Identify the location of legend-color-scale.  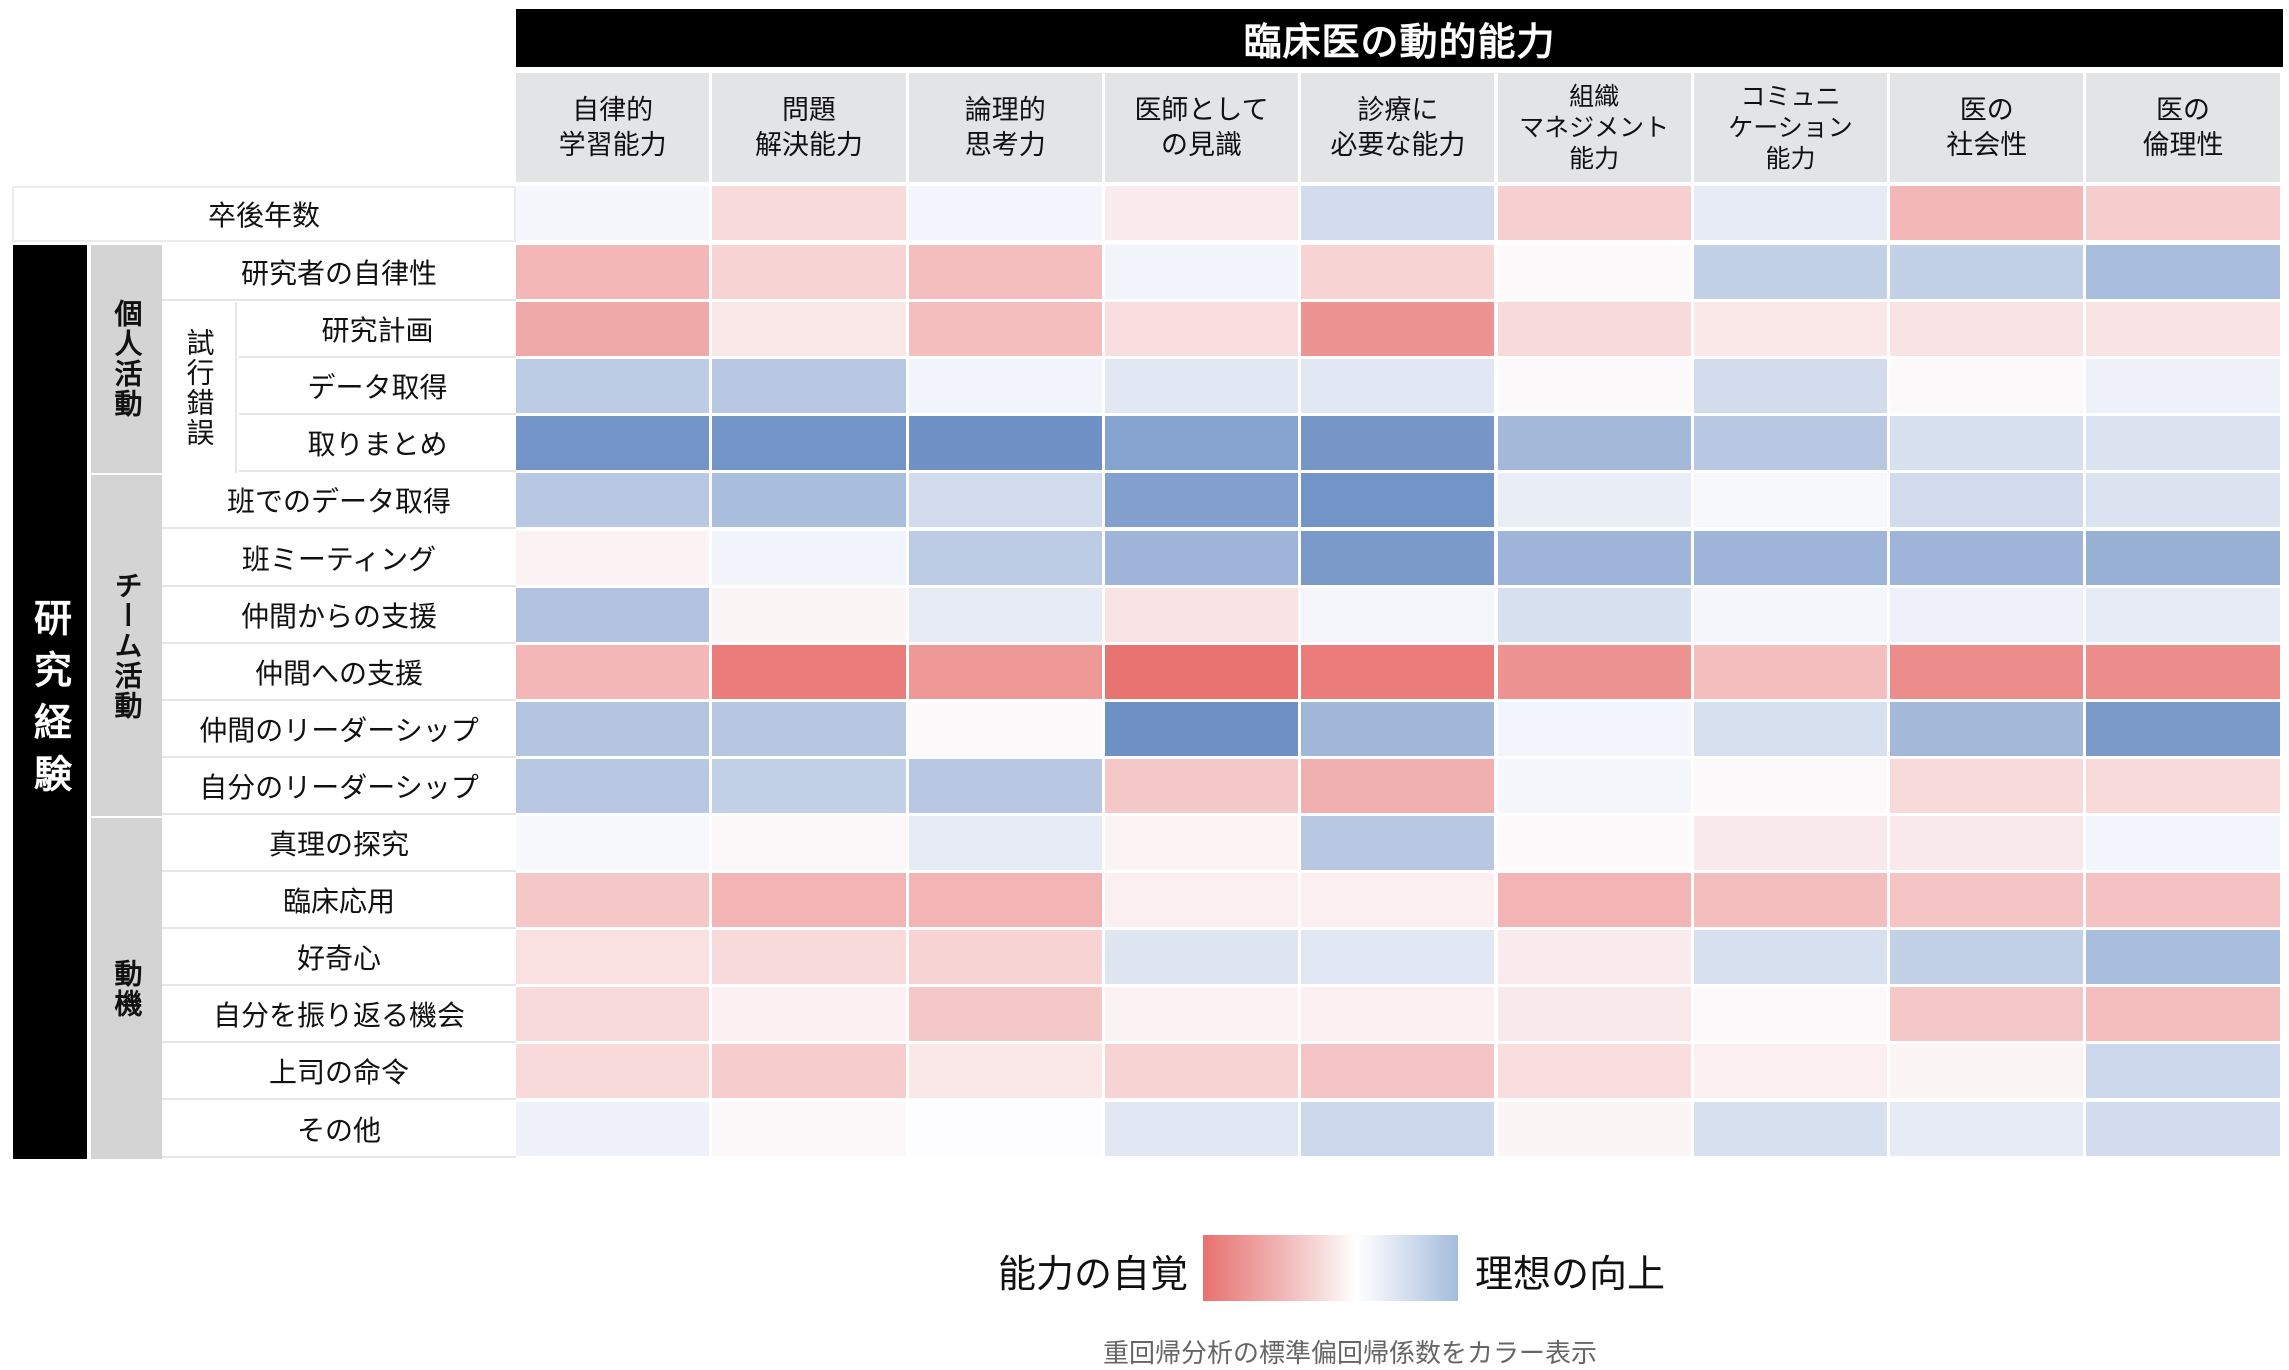
(1330, 1268).